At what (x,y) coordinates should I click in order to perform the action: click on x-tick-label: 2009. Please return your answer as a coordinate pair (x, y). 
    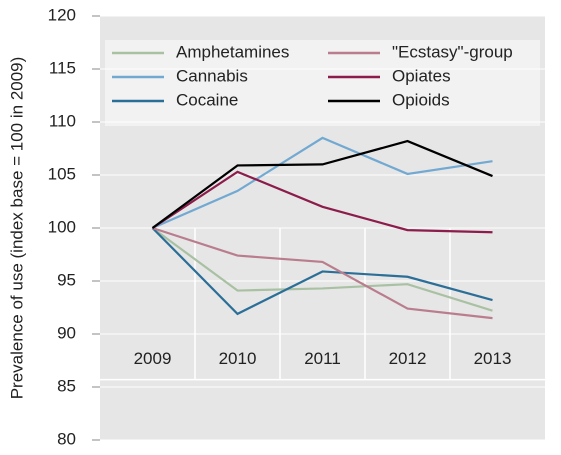
    Looking at the image, I should click on (153, 358).